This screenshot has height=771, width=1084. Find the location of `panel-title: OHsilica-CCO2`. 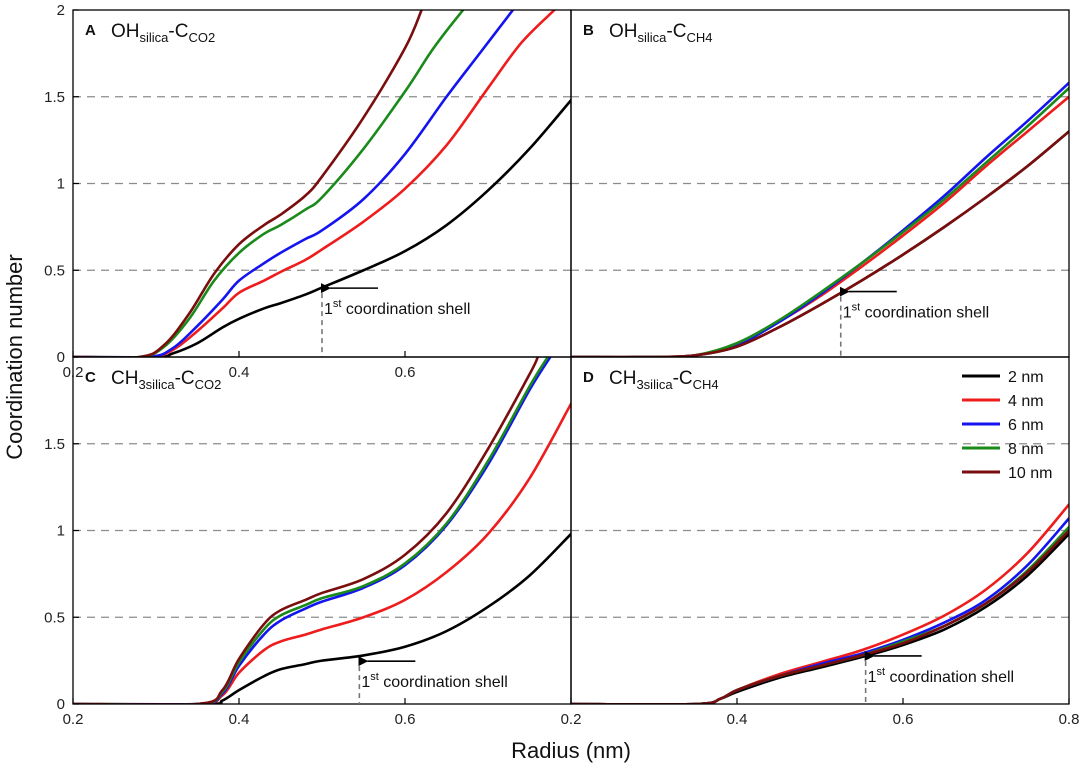

panel-title: OHsilica-CCO2 is located at coordinates (163, 33).